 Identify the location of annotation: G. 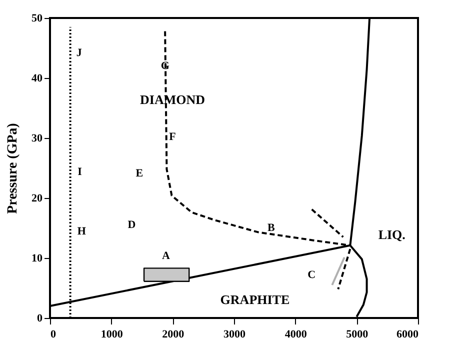
(165, 66).